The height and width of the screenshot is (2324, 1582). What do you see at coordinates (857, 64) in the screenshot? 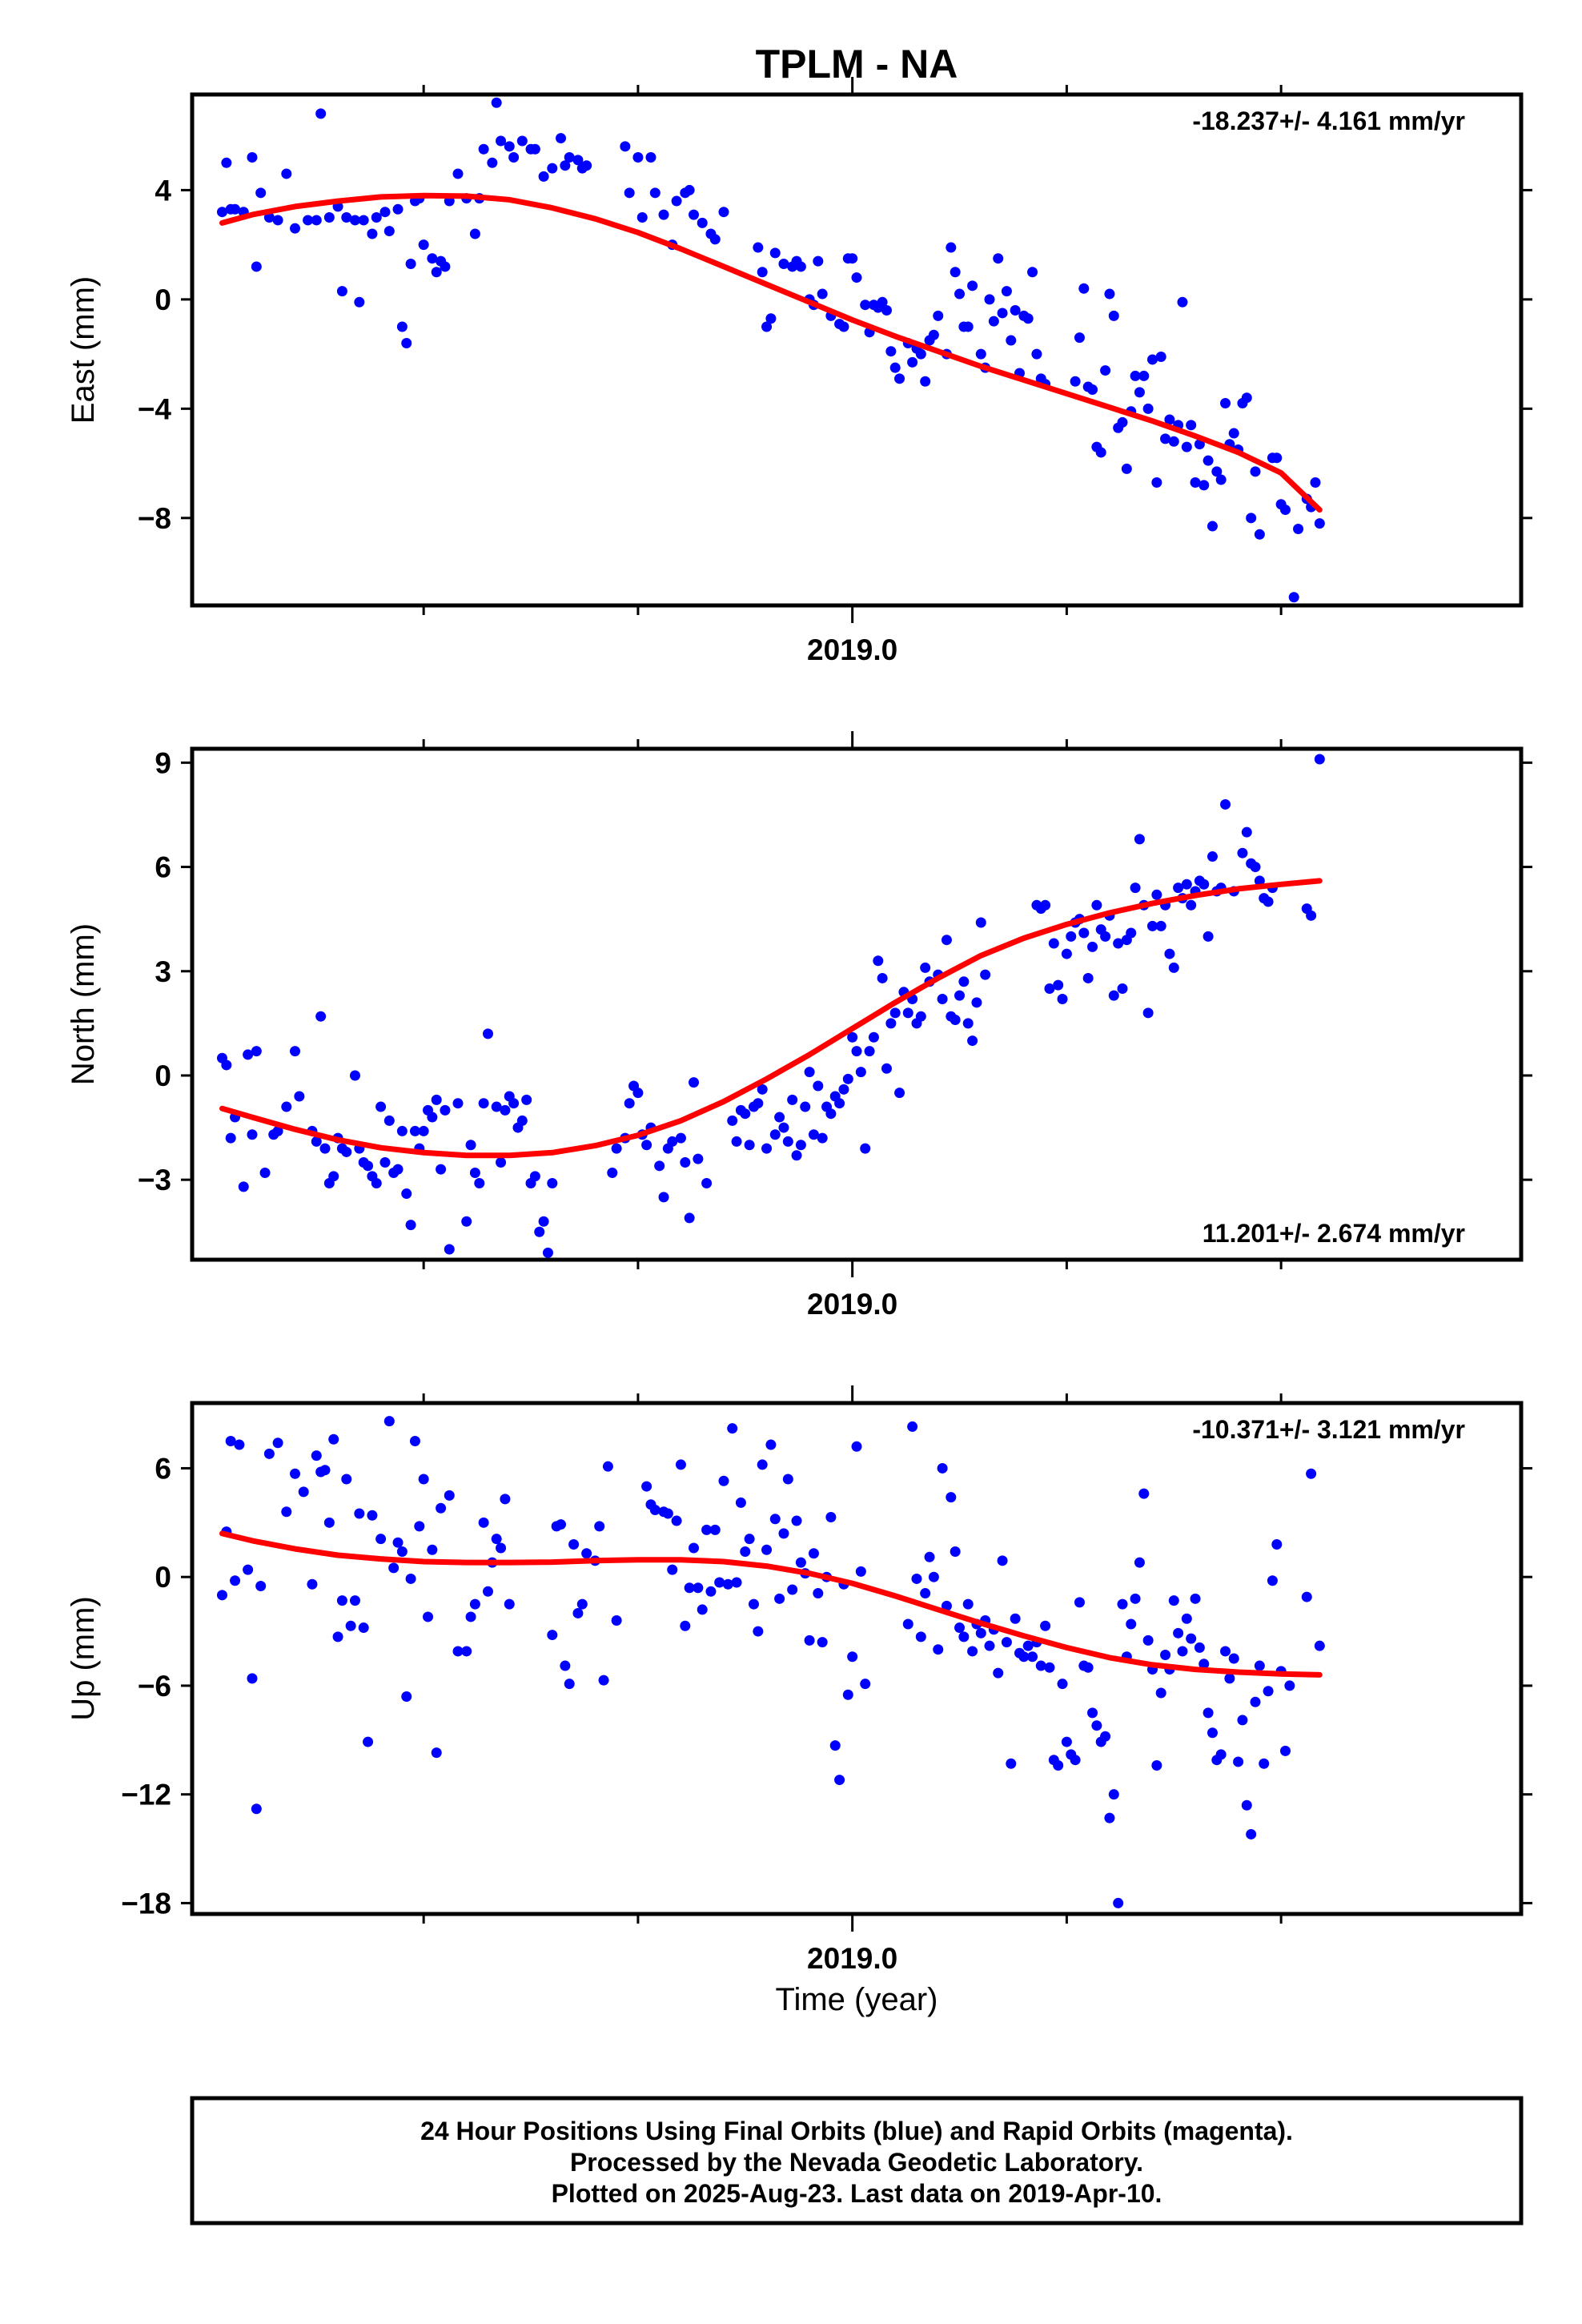
I see `chart-title: TPLM - NA` at bounding box center [857, 64].